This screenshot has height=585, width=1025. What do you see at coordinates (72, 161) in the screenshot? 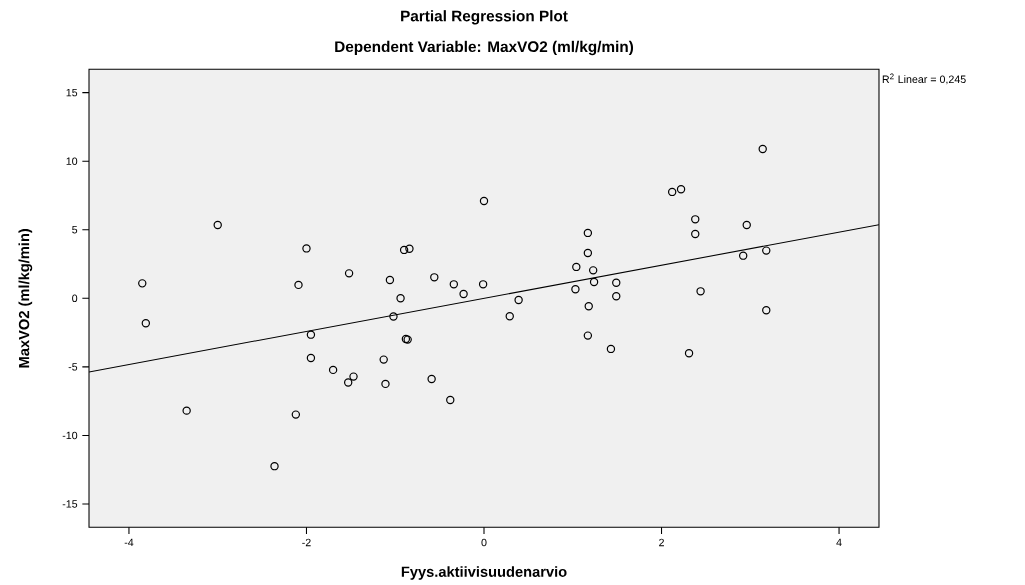
I see `y-tick-label: 10` at bounding box center [72, 161].